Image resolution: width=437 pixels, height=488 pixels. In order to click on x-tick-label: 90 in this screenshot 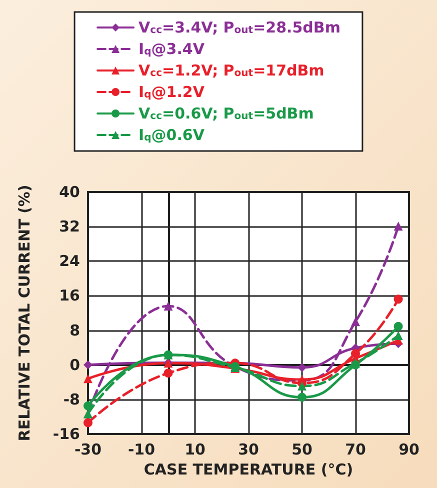, I will do `click(409, 449)`.